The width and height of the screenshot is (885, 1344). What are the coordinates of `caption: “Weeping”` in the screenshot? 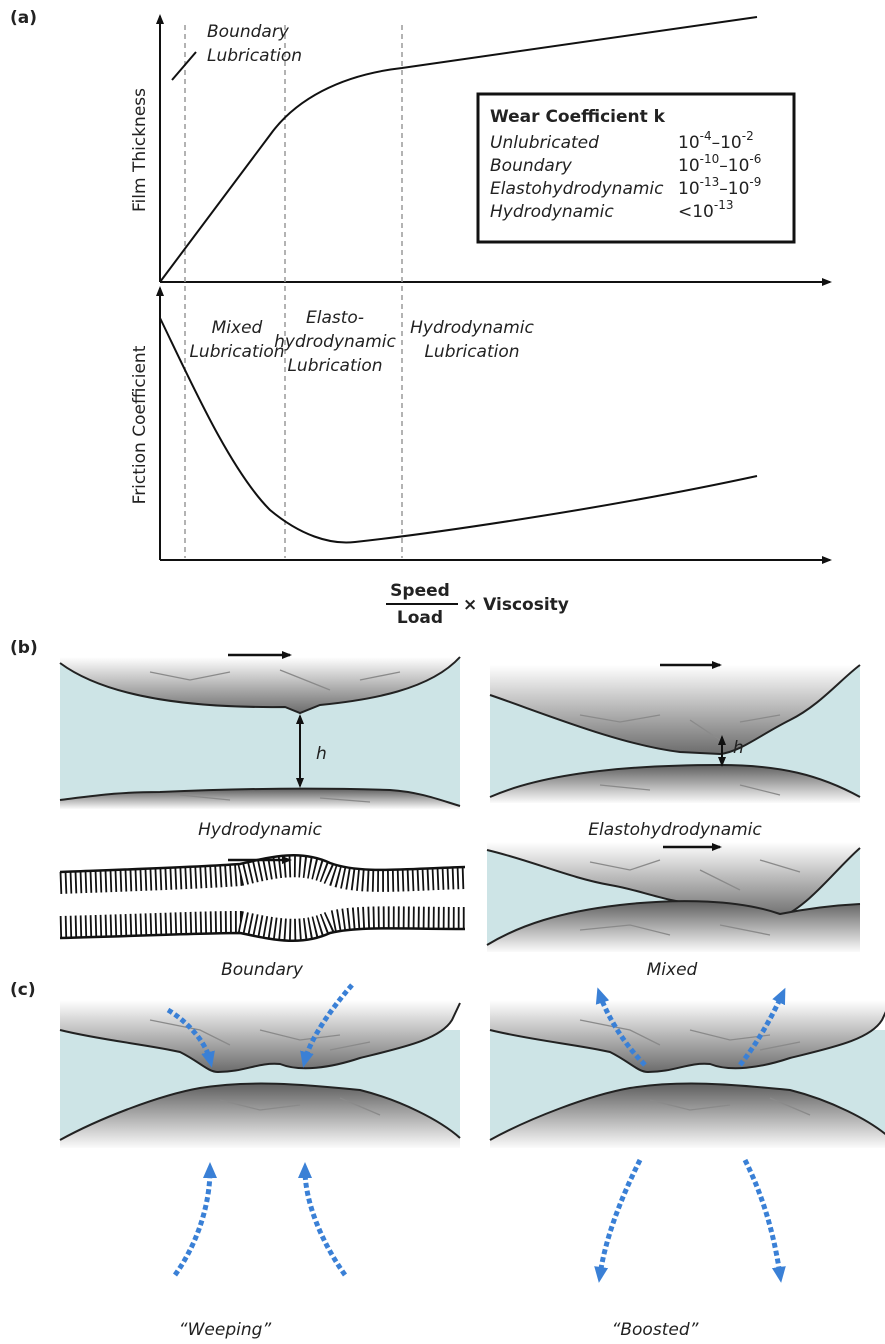 It's located at (225, 1330).